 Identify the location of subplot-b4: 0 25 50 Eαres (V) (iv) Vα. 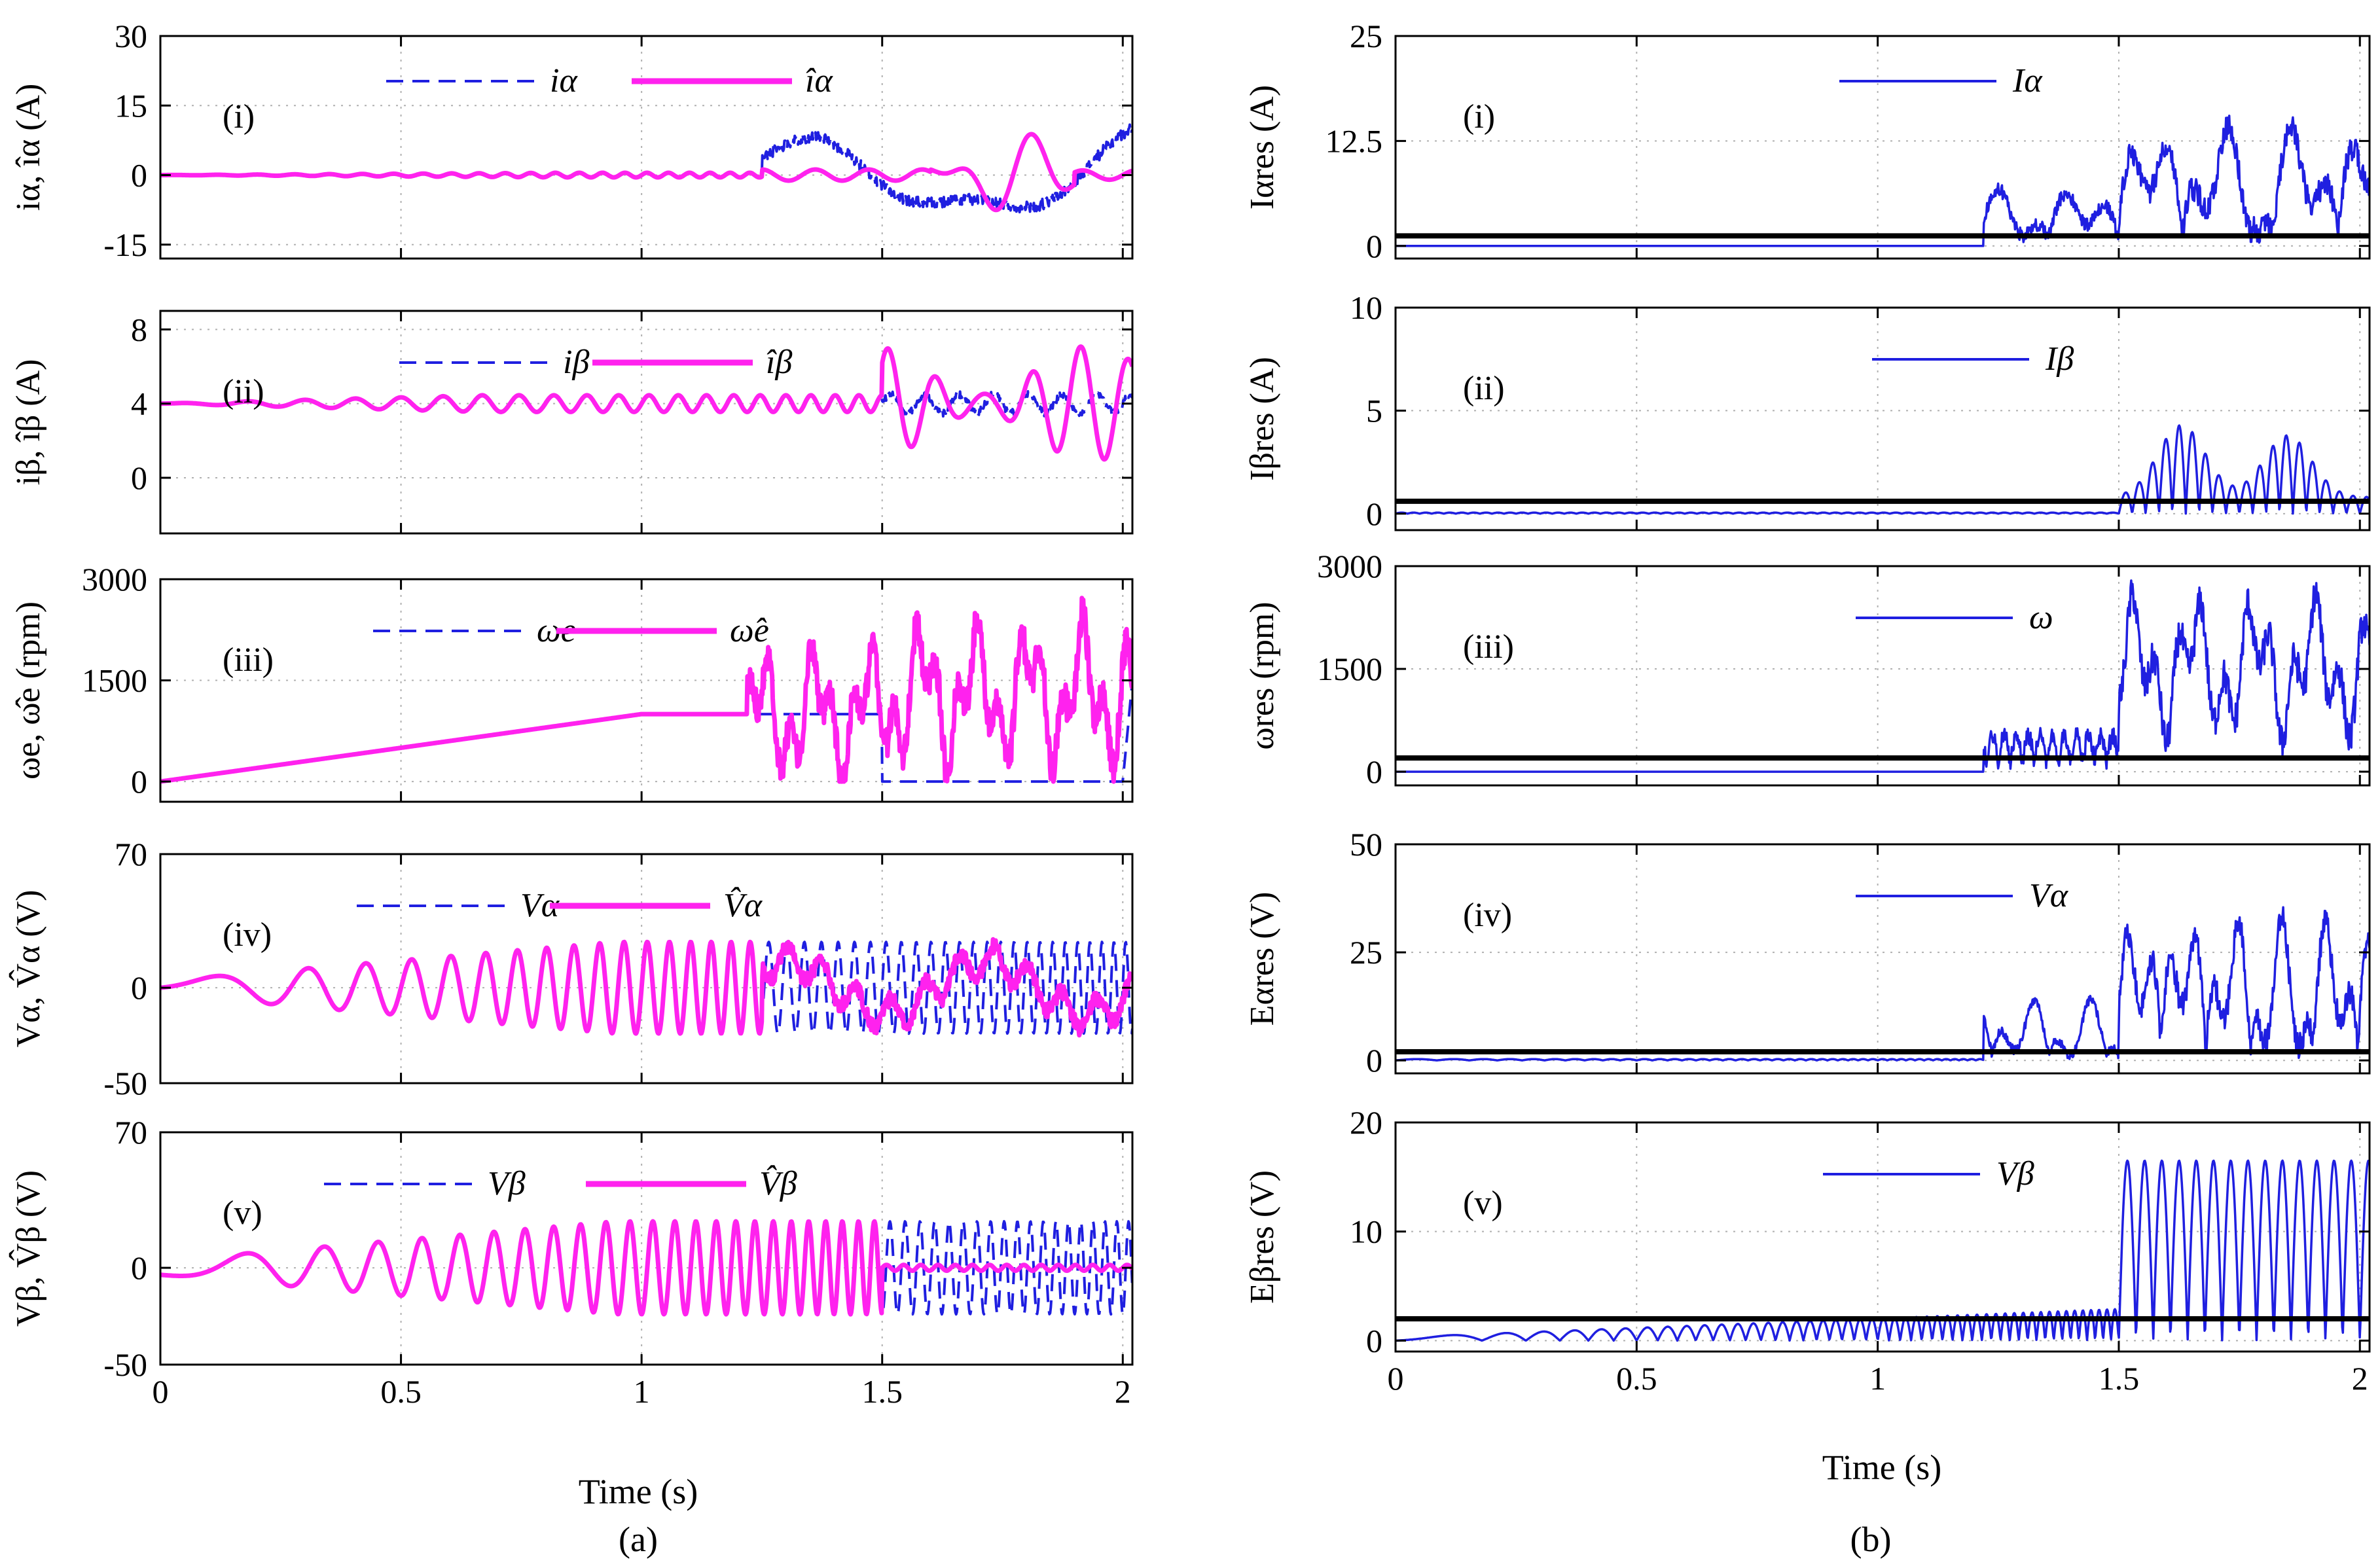
(1807, 952).